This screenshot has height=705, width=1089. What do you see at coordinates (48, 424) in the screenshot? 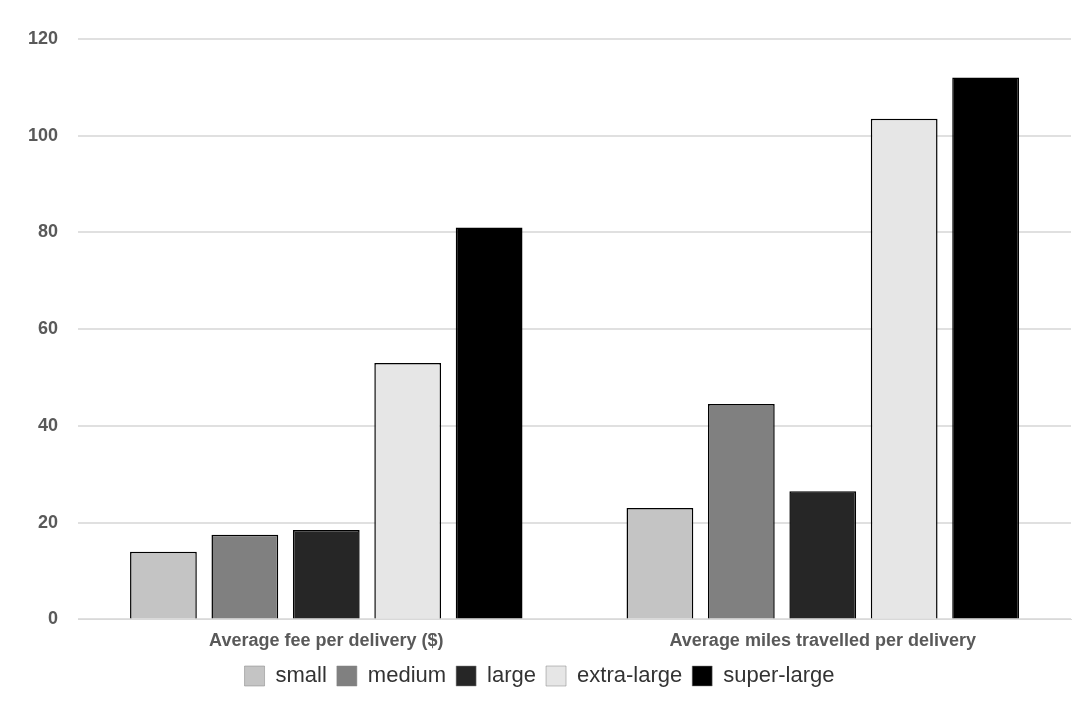
I see `y-tick-label: 40` at bounding box center [48, 424].